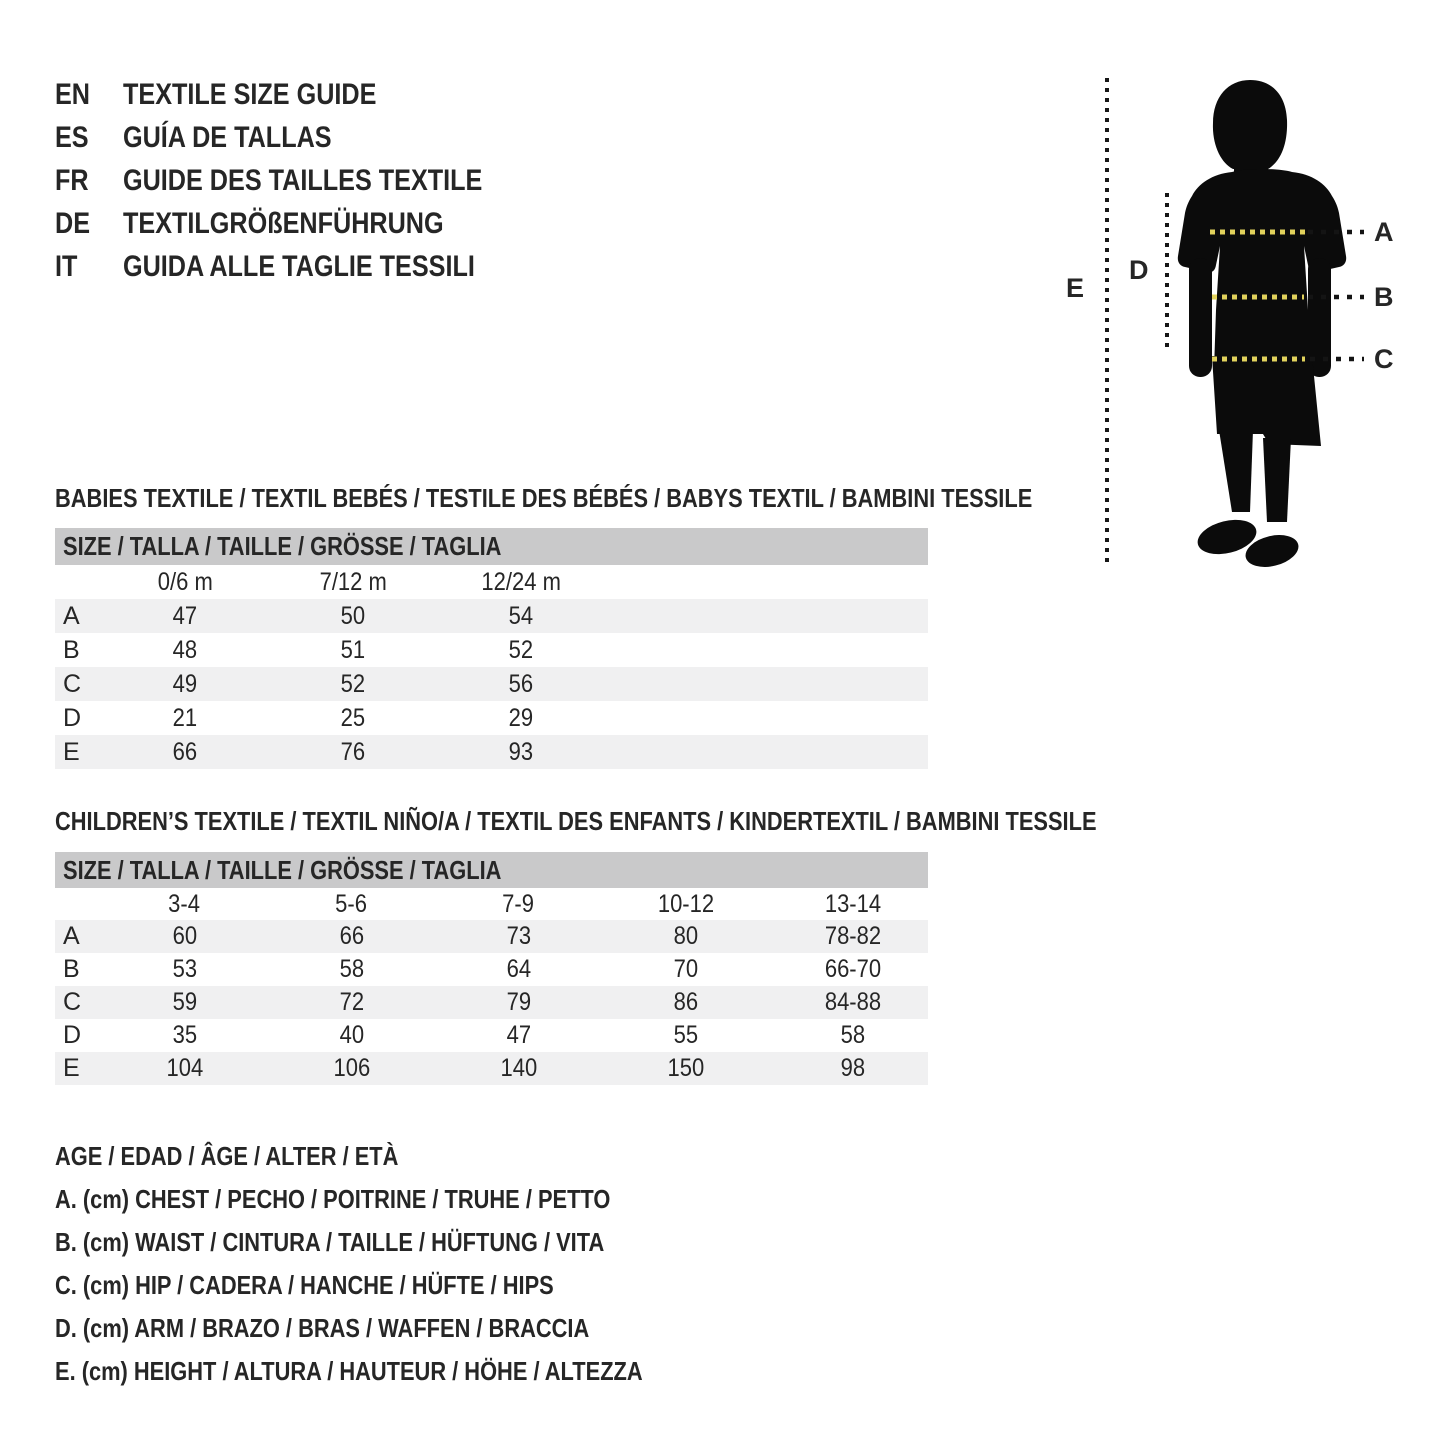  I want to click on table-cell: 58, so click(351, 969).